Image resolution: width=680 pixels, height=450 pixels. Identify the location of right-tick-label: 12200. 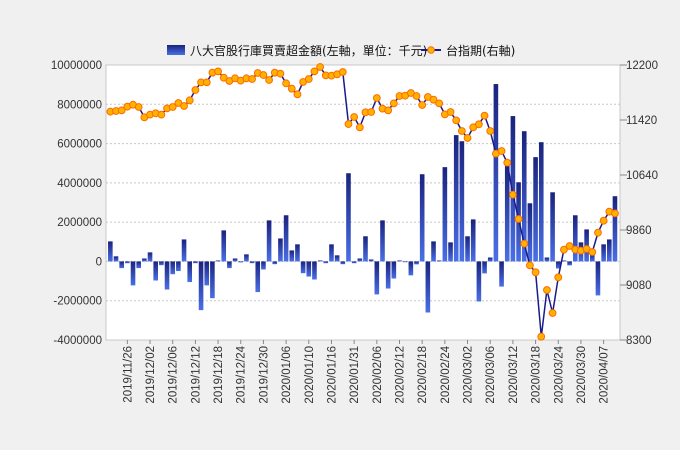
(642, 66).